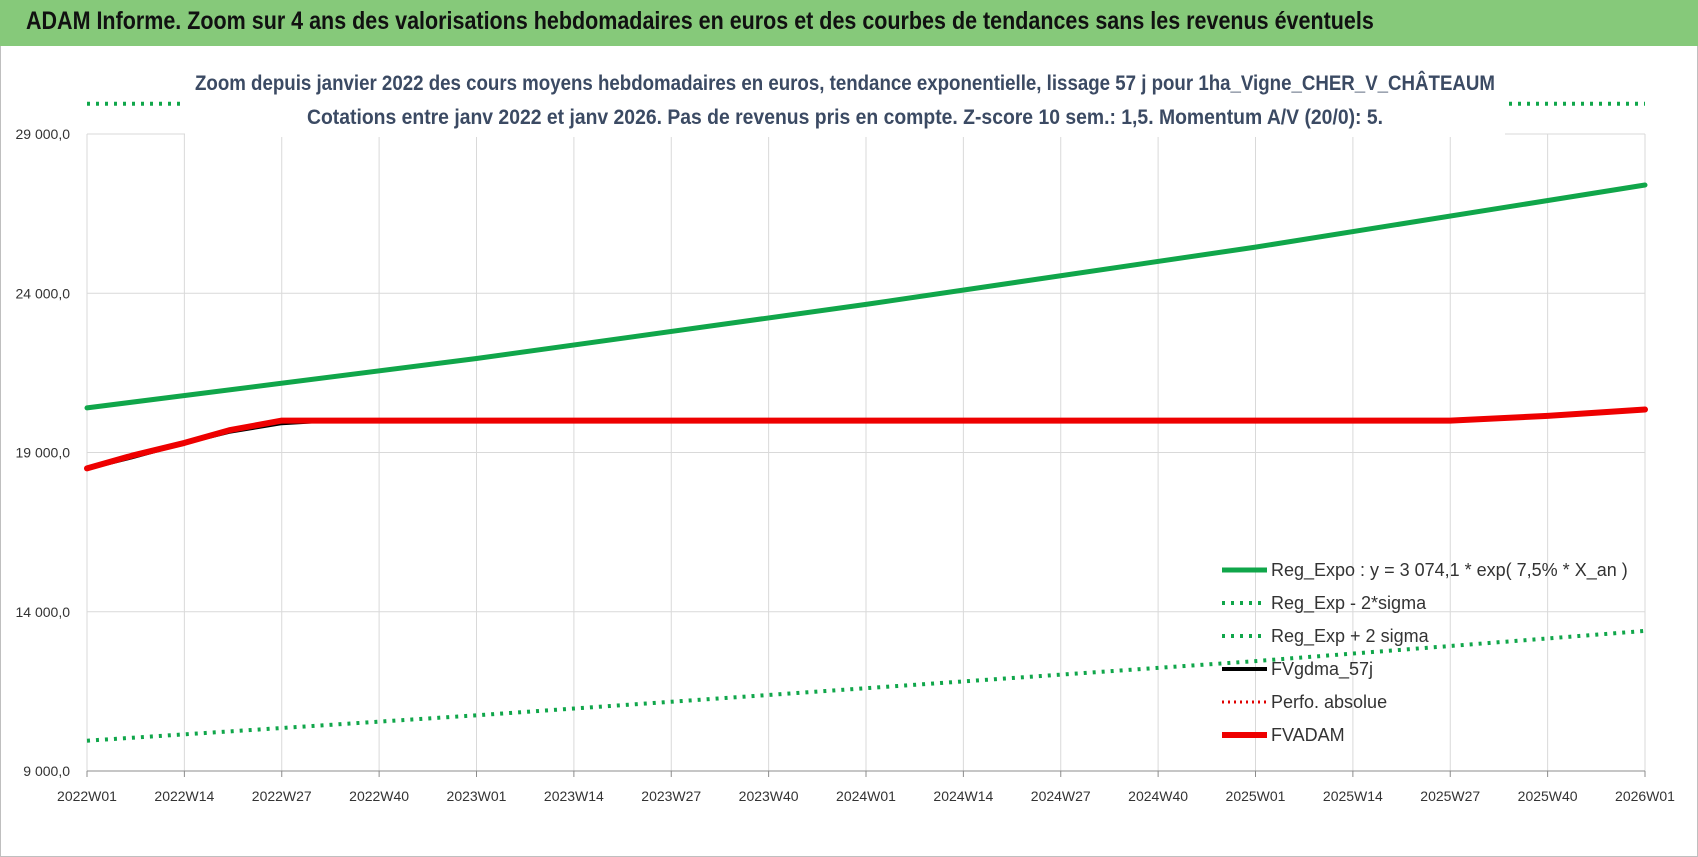 The image size is (1698, 857). I want to click on x-tick-label: 2024W27, so click(1061, 796).